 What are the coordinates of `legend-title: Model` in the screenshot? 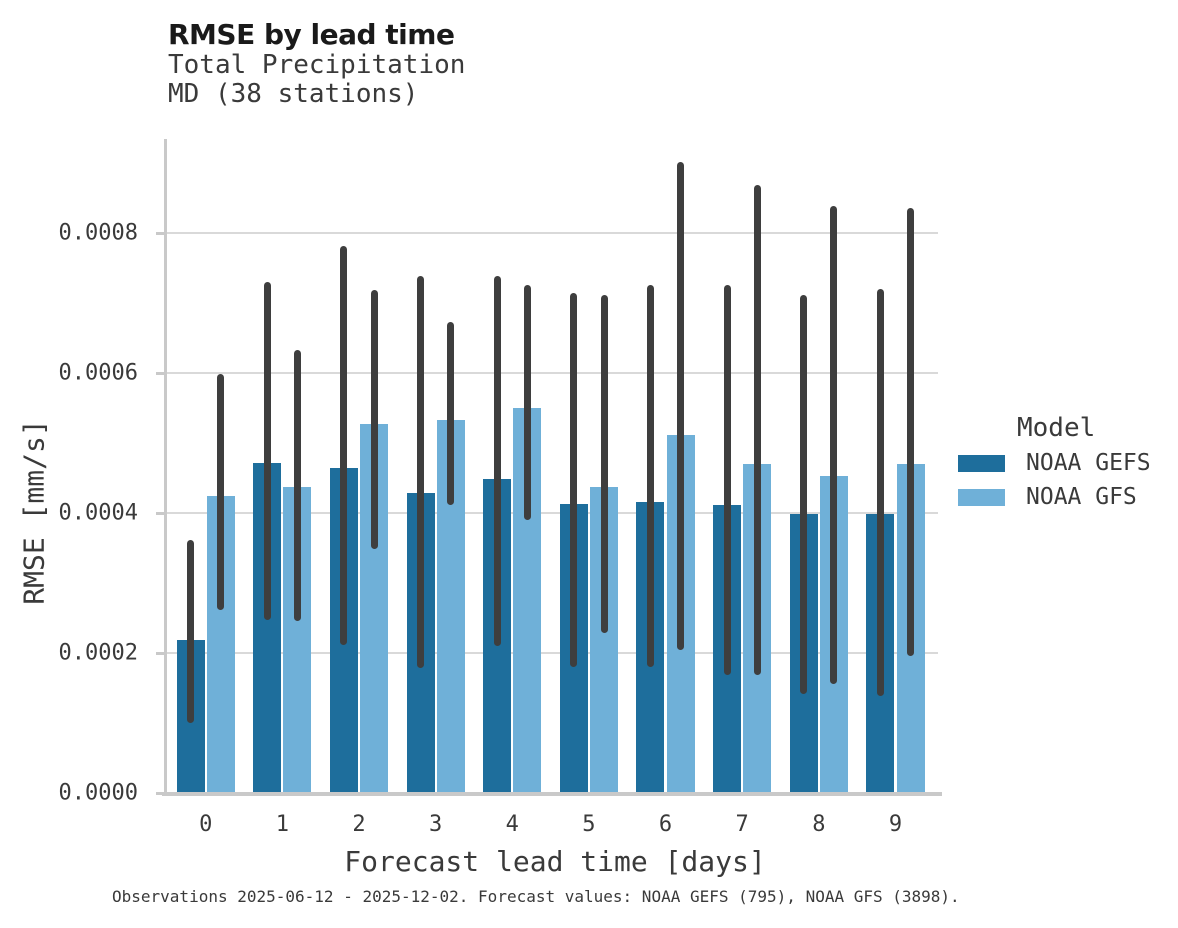 It's located at (1056, 428).